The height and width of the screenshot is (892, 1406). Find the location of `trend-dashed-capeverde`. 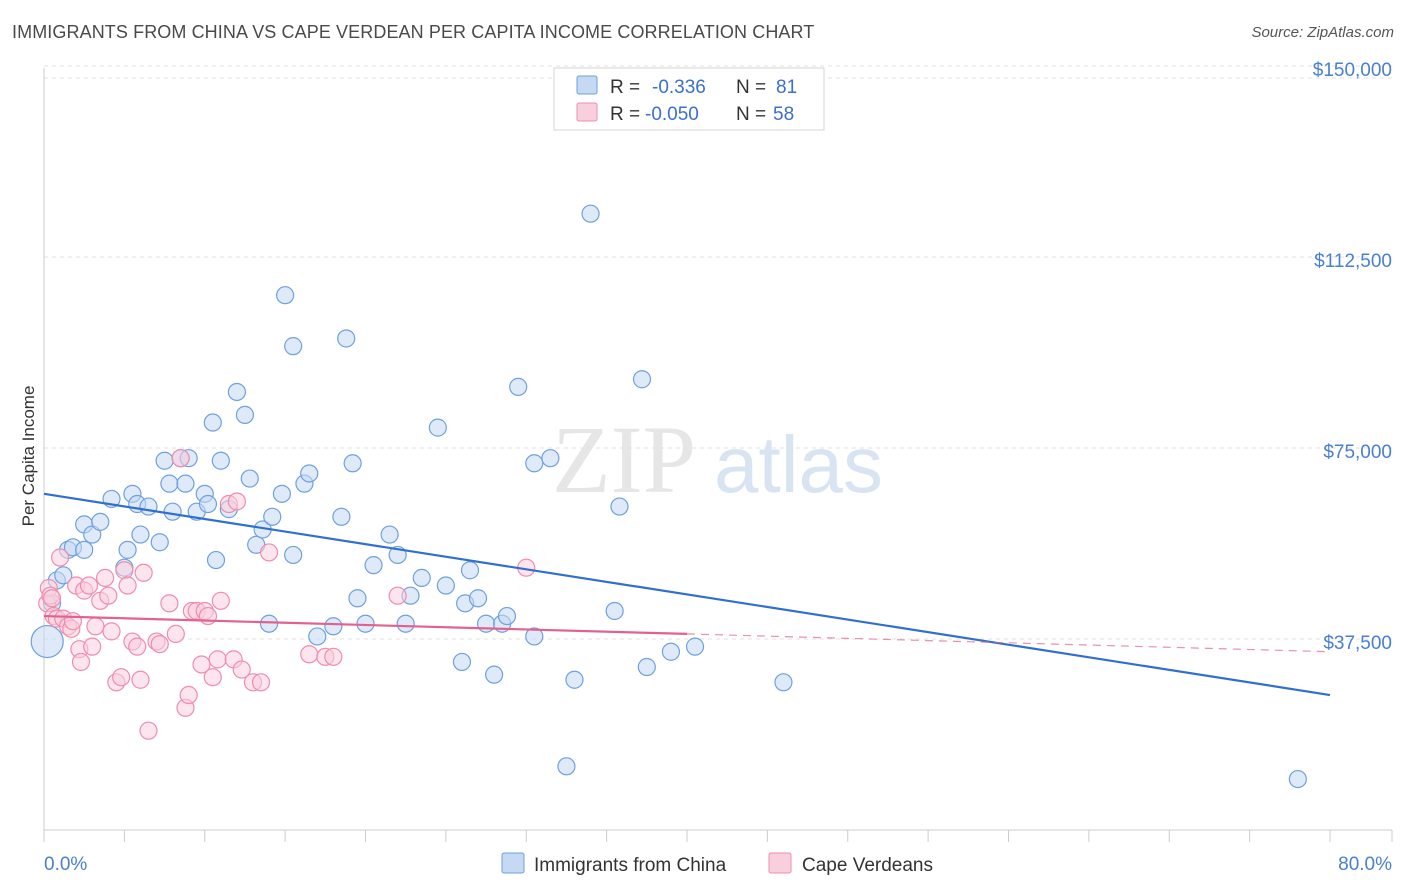

trend-dashed-capeverde is located at coordinates (1008, 643).